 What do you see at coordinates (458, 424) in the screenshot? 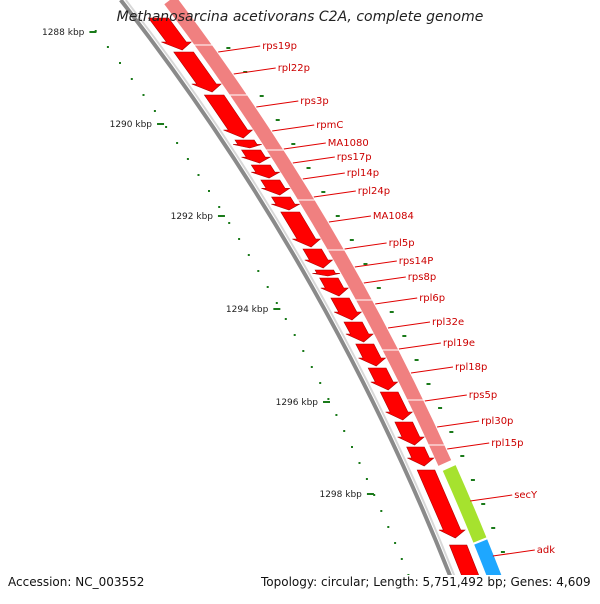
I see `leader-line-rpl30p` at bounding box center [458, 424].